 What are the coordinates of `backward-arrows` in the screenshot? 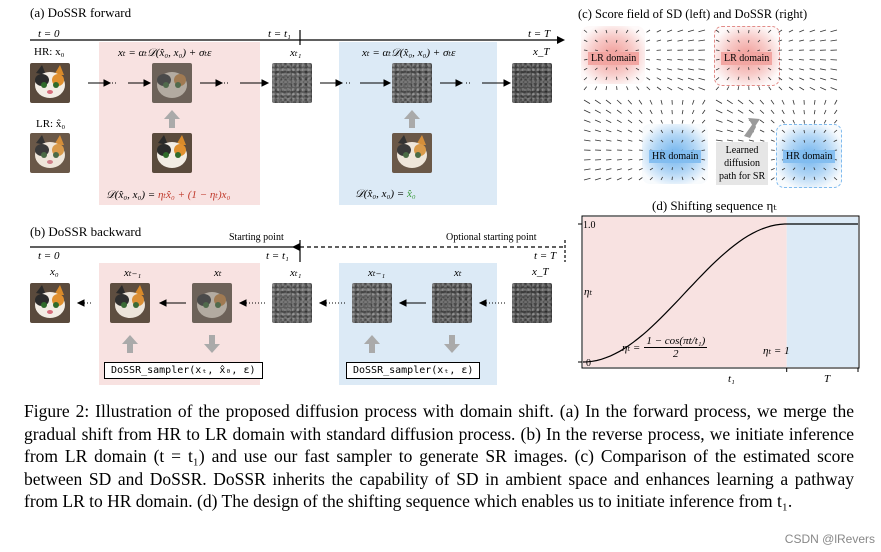 It's located at (291, 326).